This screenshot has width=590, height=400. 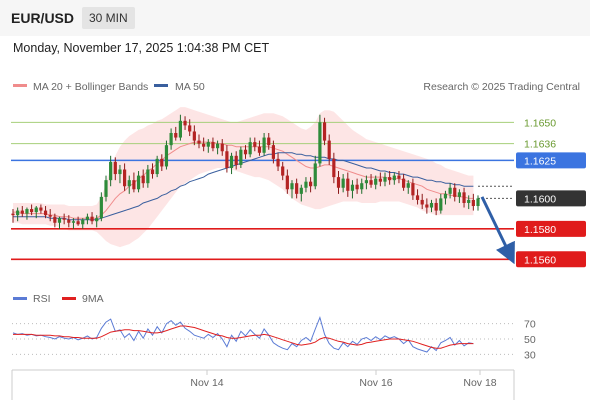 What do you see at coordinates (42, 299) in the screenshot?
I see `rsi-legend-label: RSI` at bounding box center [42, 299].